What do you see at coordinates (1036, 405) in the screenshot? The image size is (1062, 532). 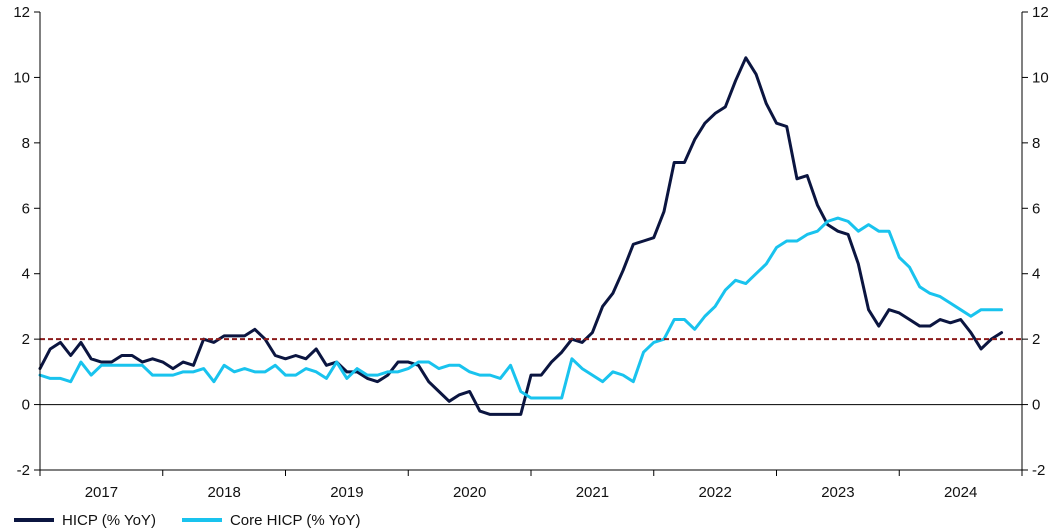 I see `y-tick-label-right: 0` at bounding box center [1036, 405].